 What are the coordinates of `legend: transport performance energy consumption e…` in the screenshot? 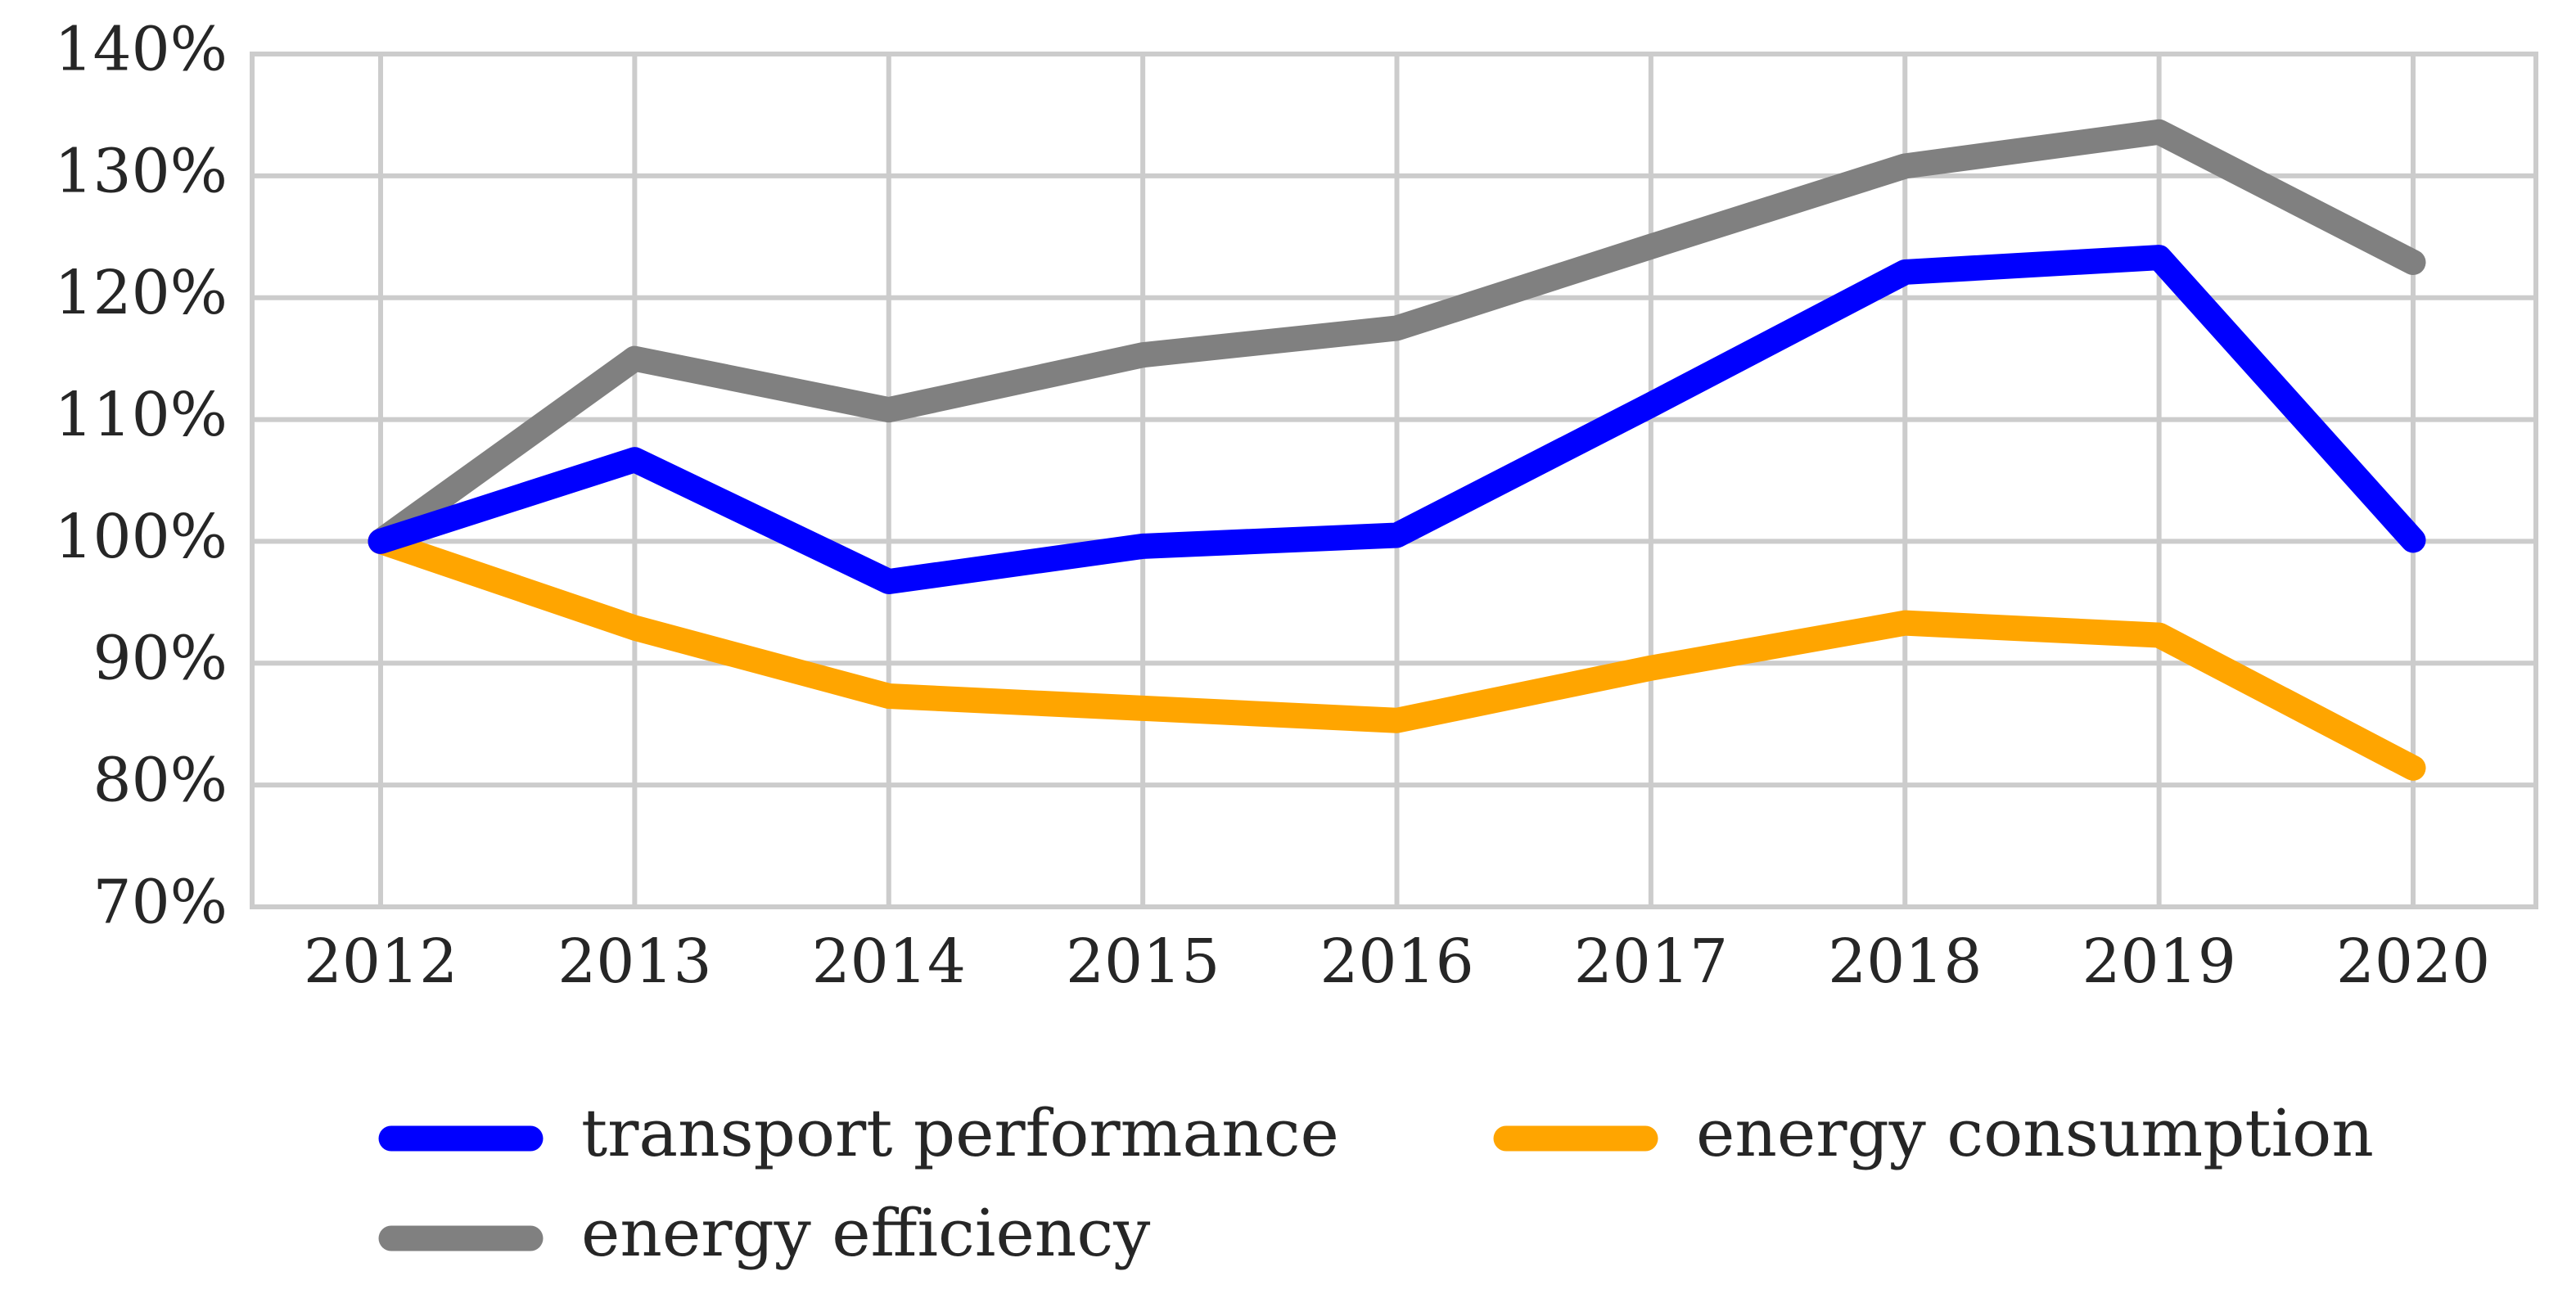 It's located at (1376, 1183).